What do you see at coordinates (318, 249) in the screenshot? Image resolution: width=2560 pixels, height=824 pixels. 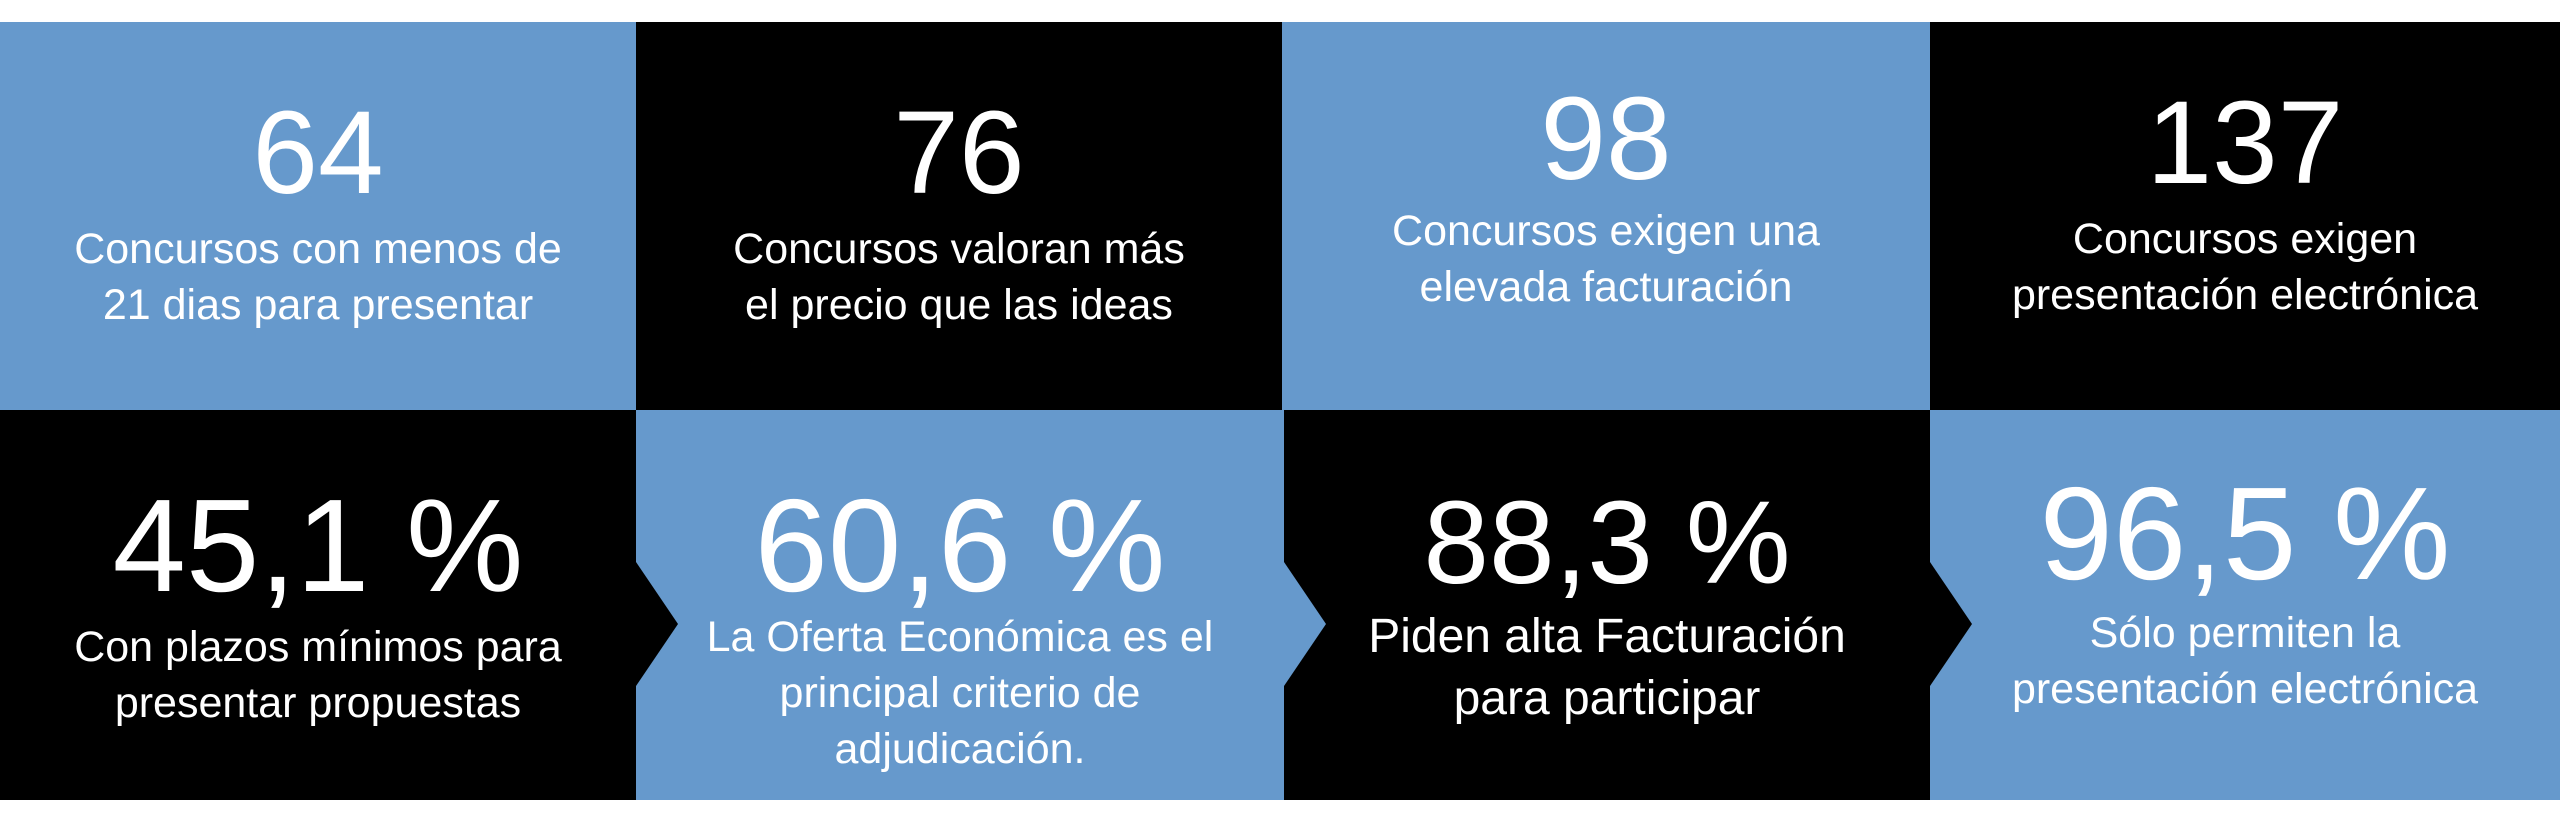 I see `stat-description-line: Concursos con menos de` at bounding box center [318, 249].